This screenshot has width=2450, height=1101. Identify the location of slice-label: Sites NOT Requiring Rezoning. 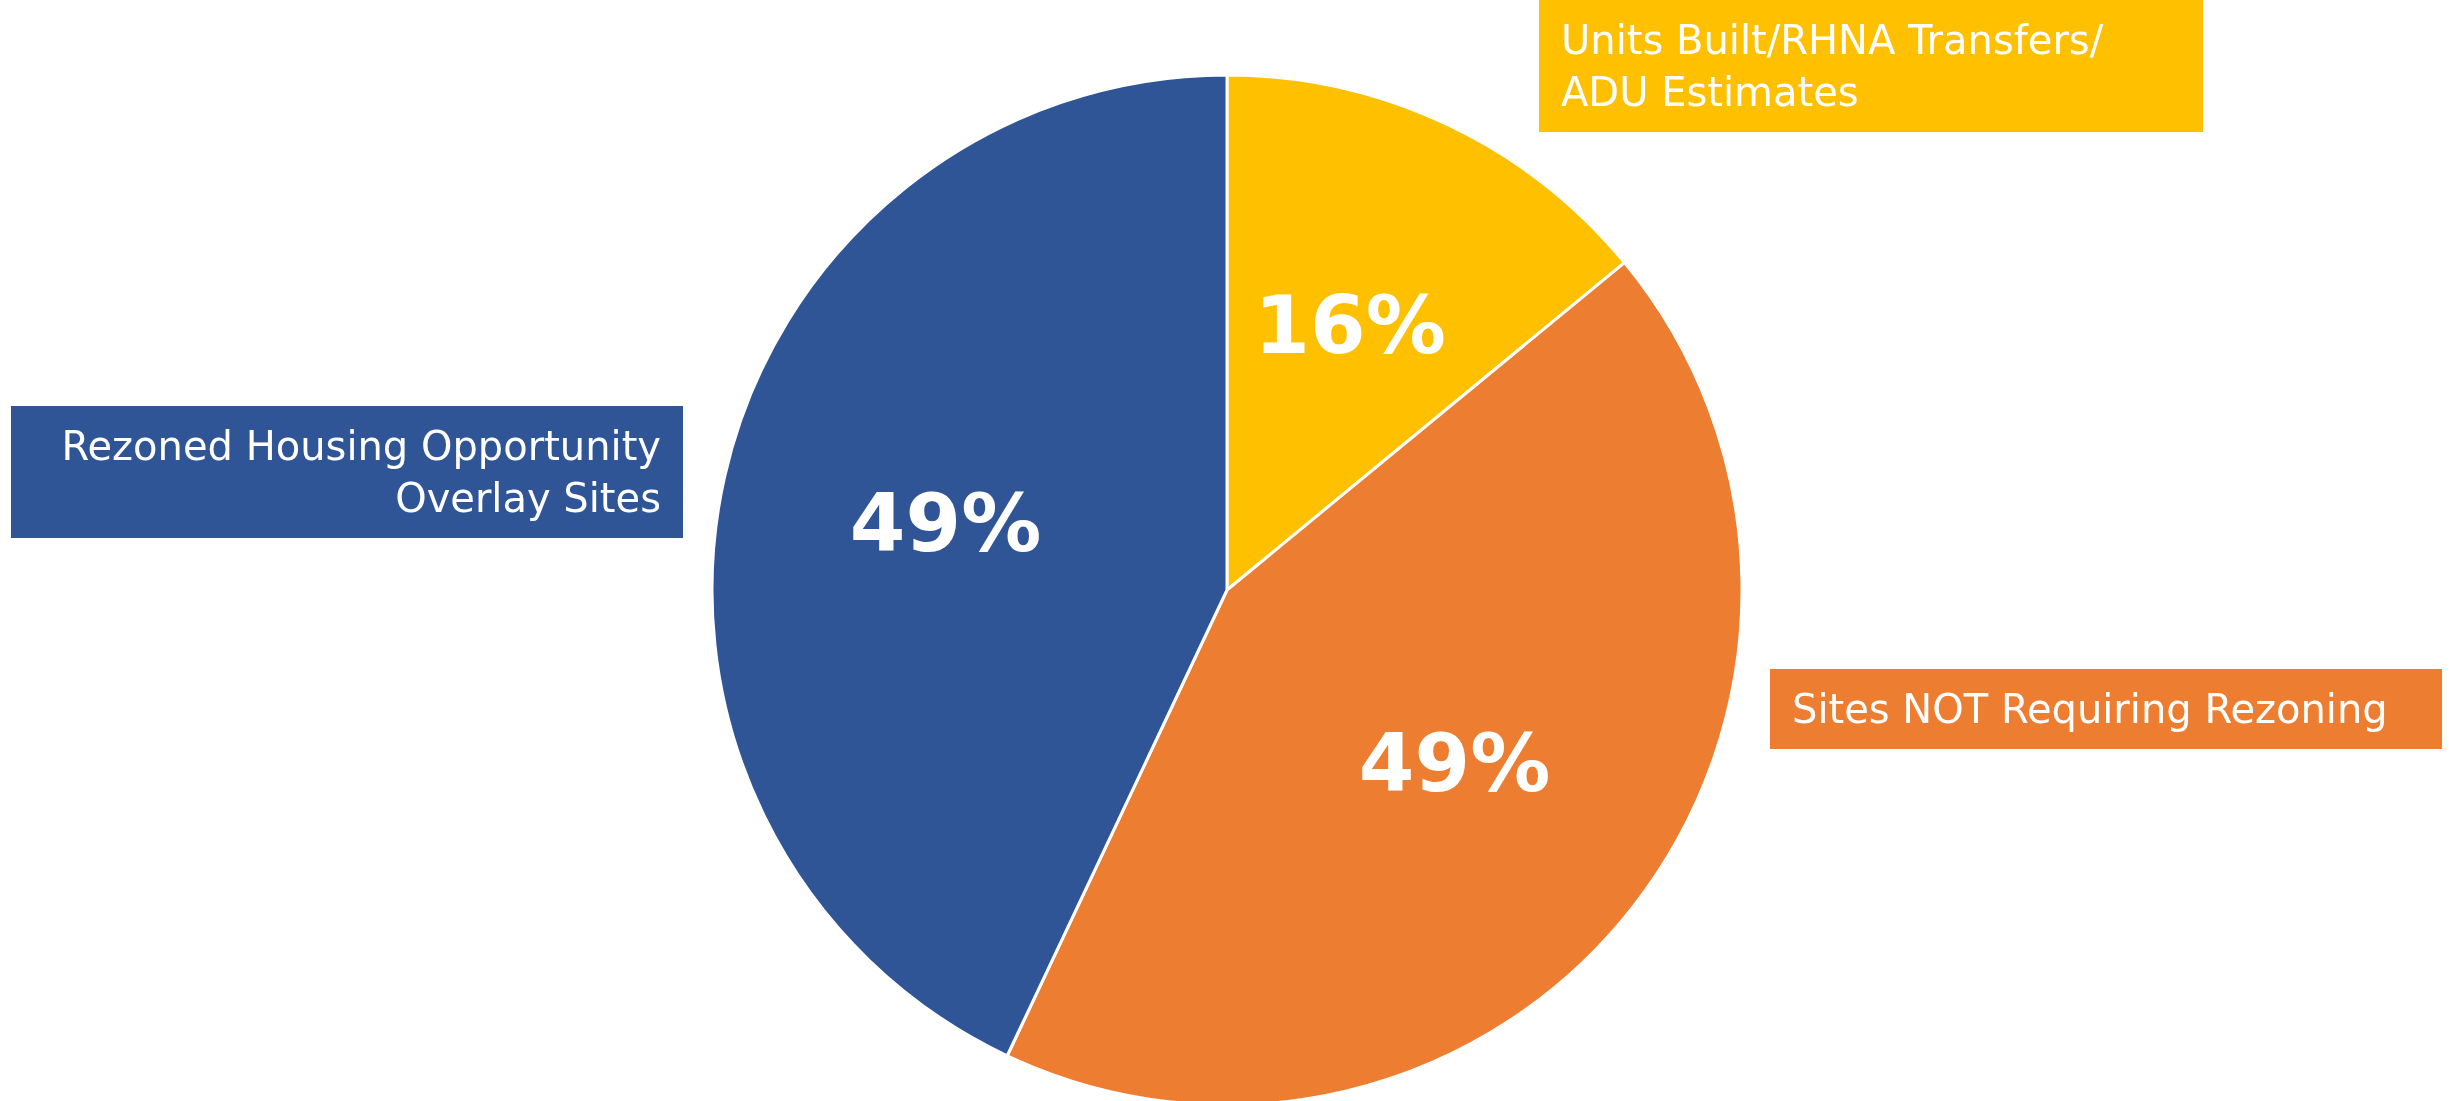
(2106, 709).